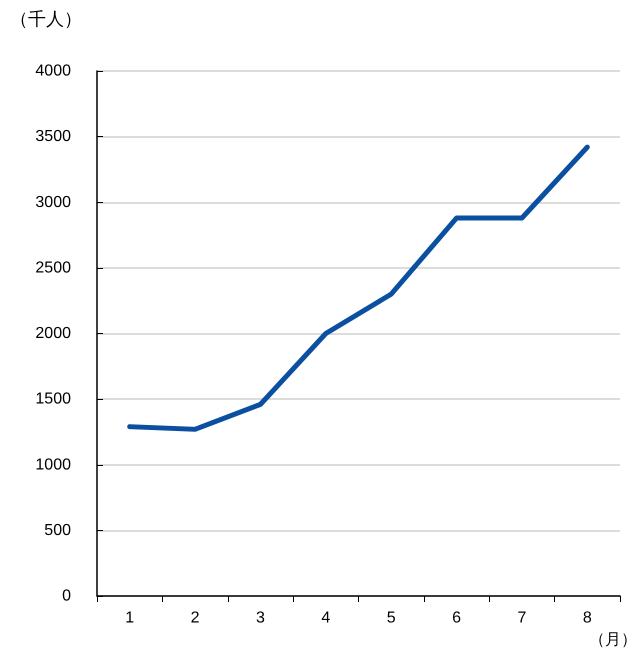 The image size is (641, 657). What do you see at coordinates (613, 640) in the screenshot?
I see `x-axis-title: （月）` at bounding box center [613, 640].